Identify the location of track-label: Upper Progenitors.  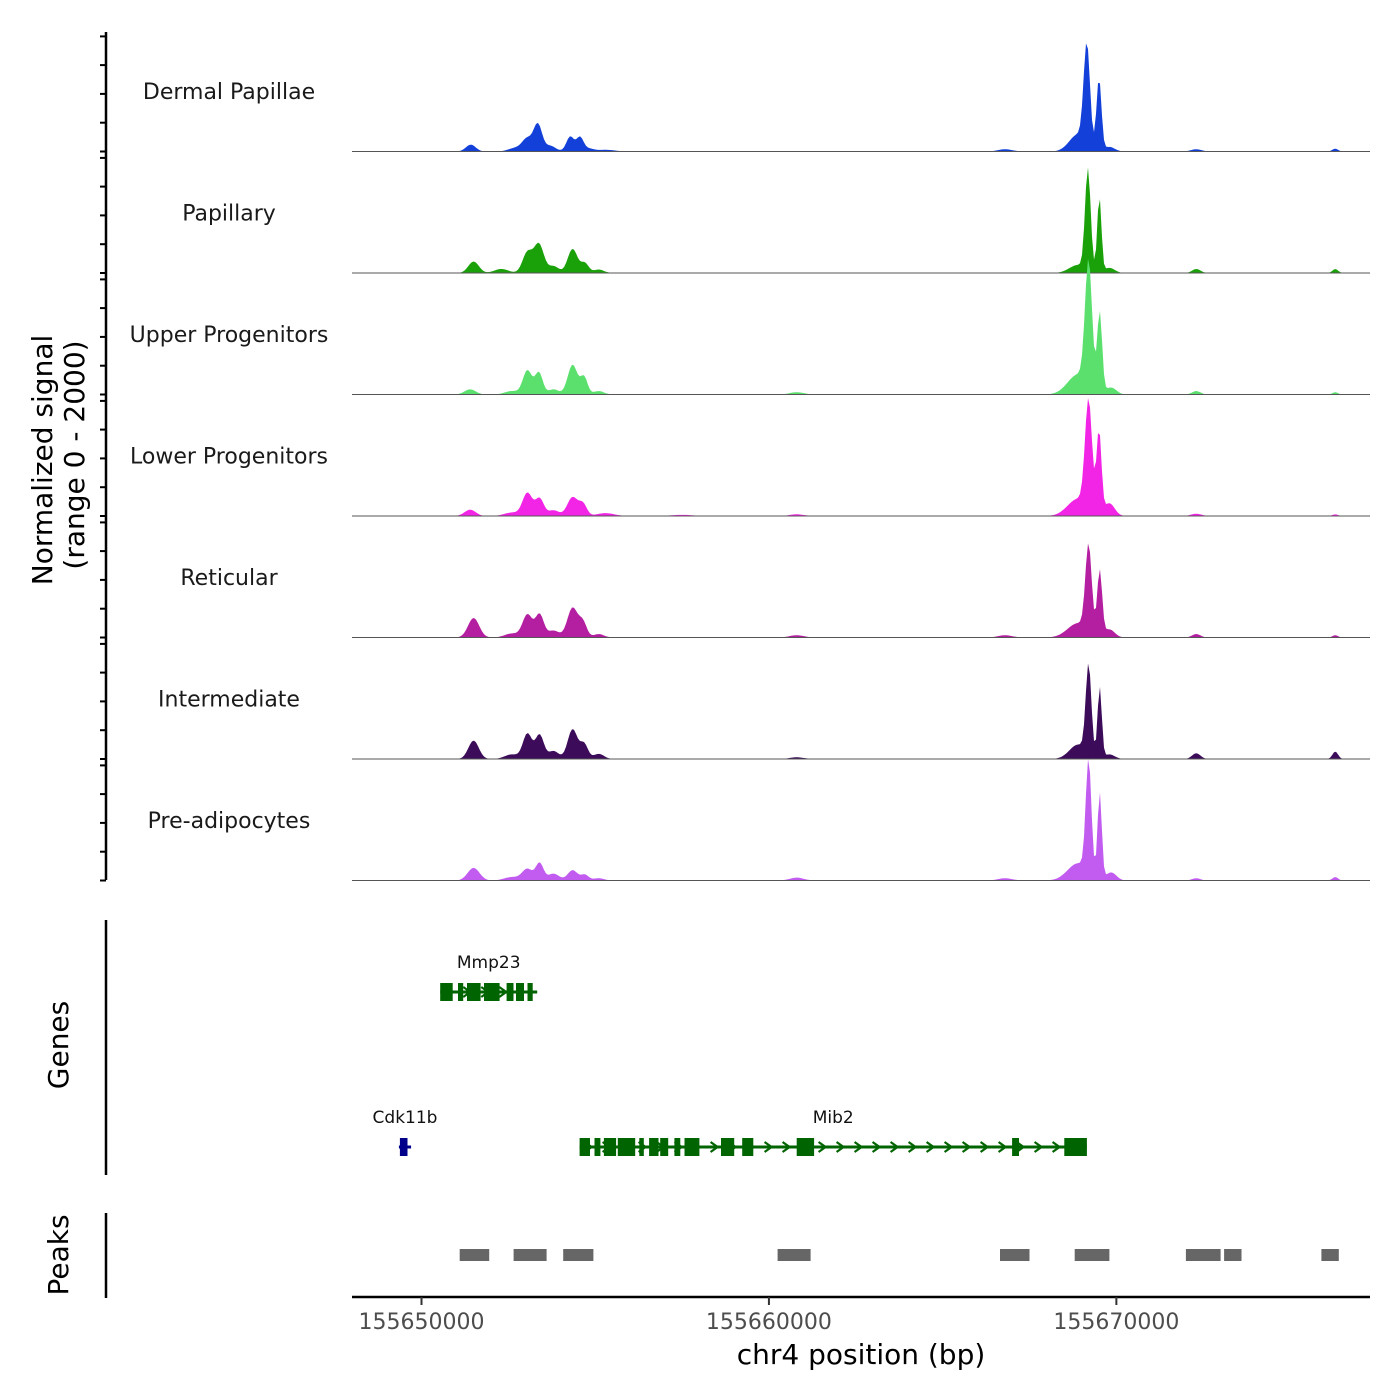
(229, 335).